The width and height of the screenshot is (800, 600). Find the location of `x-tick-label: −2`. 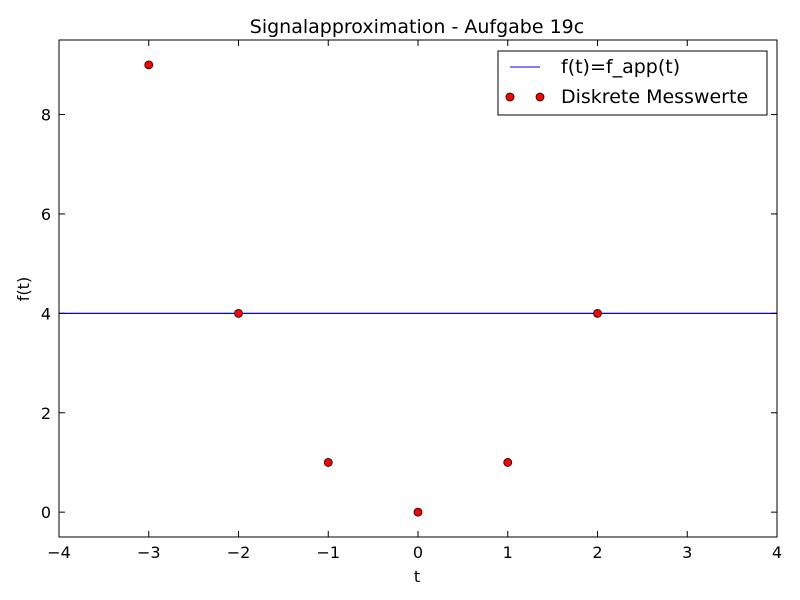

x-tick-label: −2 is located at coordinates (239, 552).